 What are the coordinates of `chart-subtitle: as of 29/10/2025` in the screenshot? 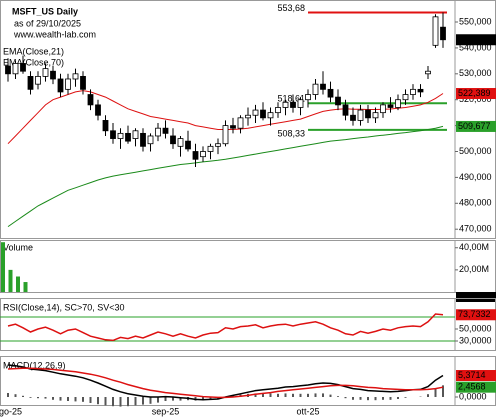 It's located at (47, 23).